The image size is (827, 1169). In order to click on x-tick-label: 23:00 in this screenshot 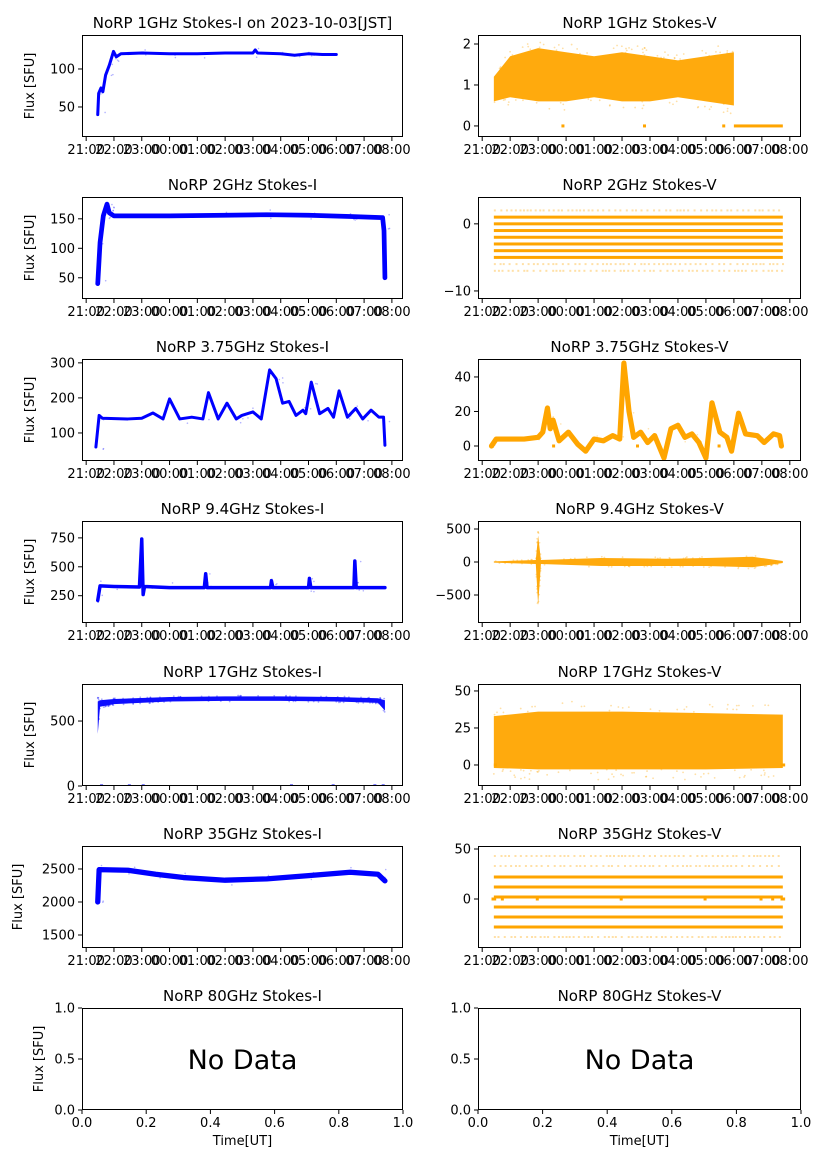, I will do `click(537, 799)`.